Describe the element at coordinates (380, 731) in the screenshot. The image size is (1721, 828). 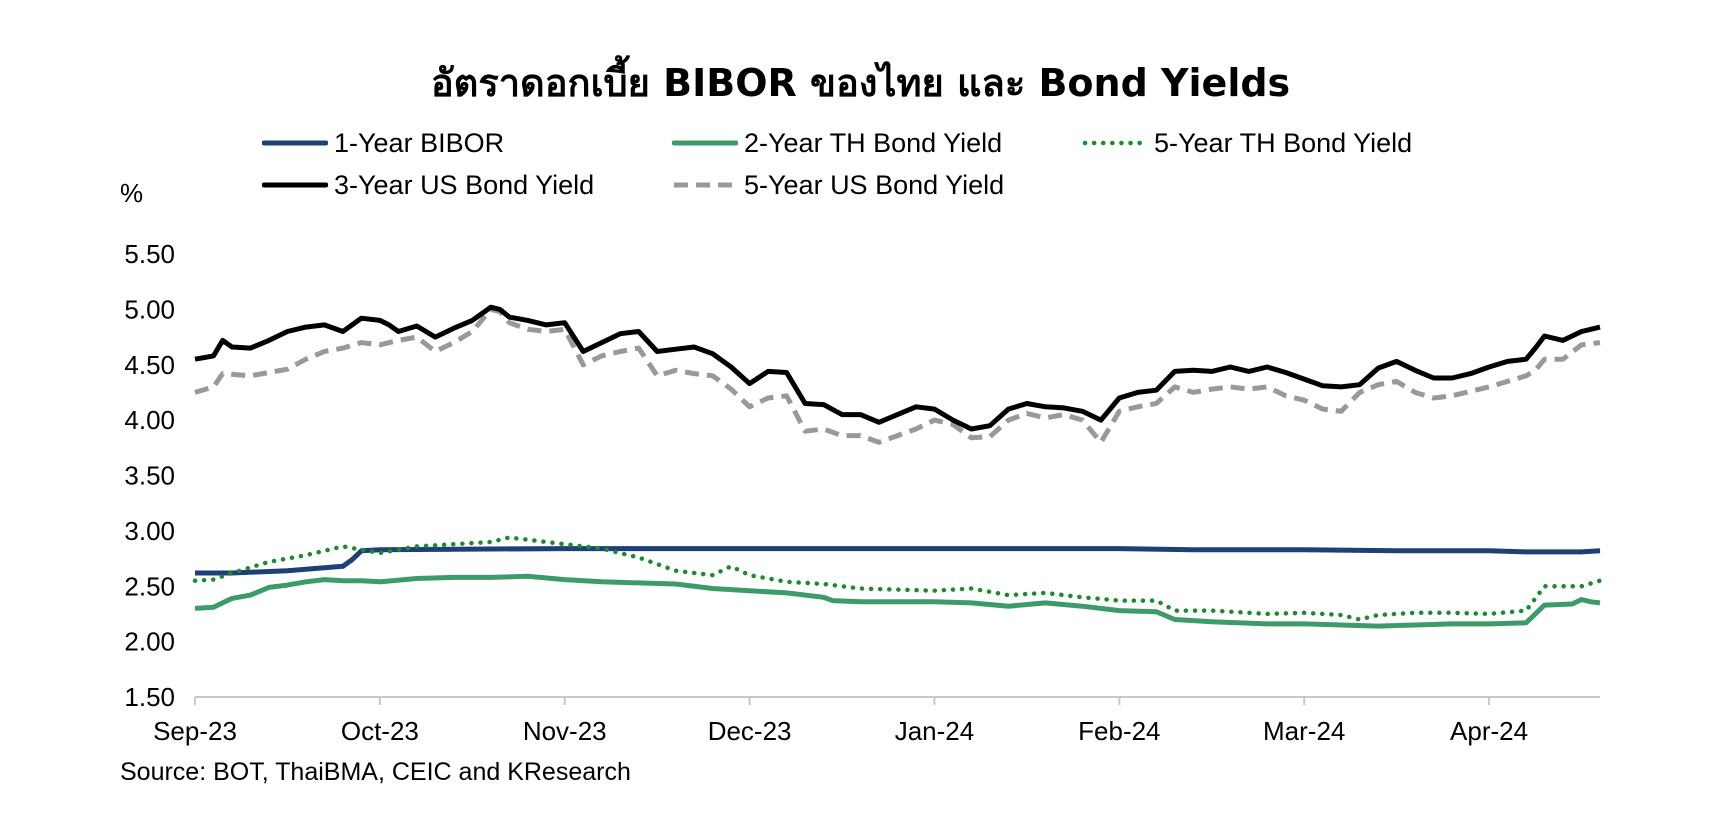
I see `x-tick-label: Oct-23` at that location.